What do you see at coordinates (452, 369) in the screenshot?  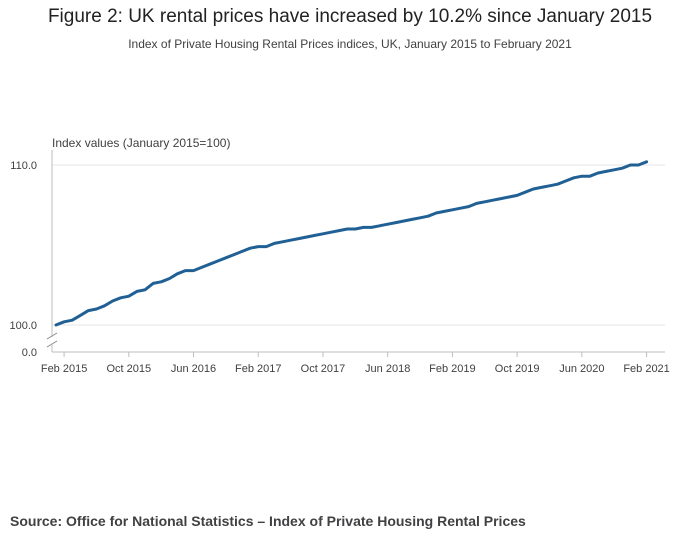 I see `x-tick-label: Feb 2019` at bounding box center [452, 369].